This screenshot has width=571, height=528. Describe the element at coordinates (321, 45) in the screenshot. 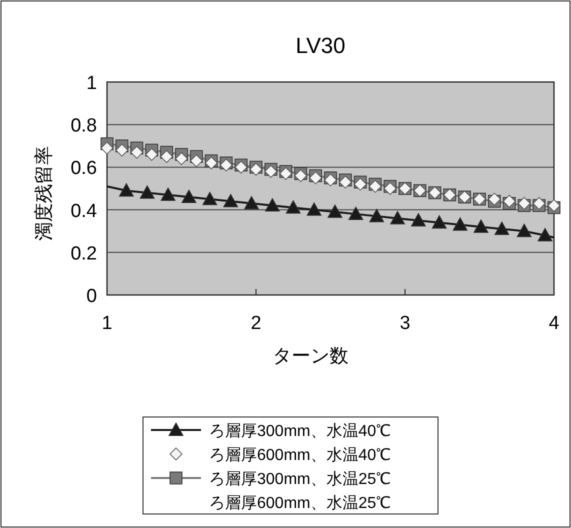

I see `chart-title: LV30` at that location.